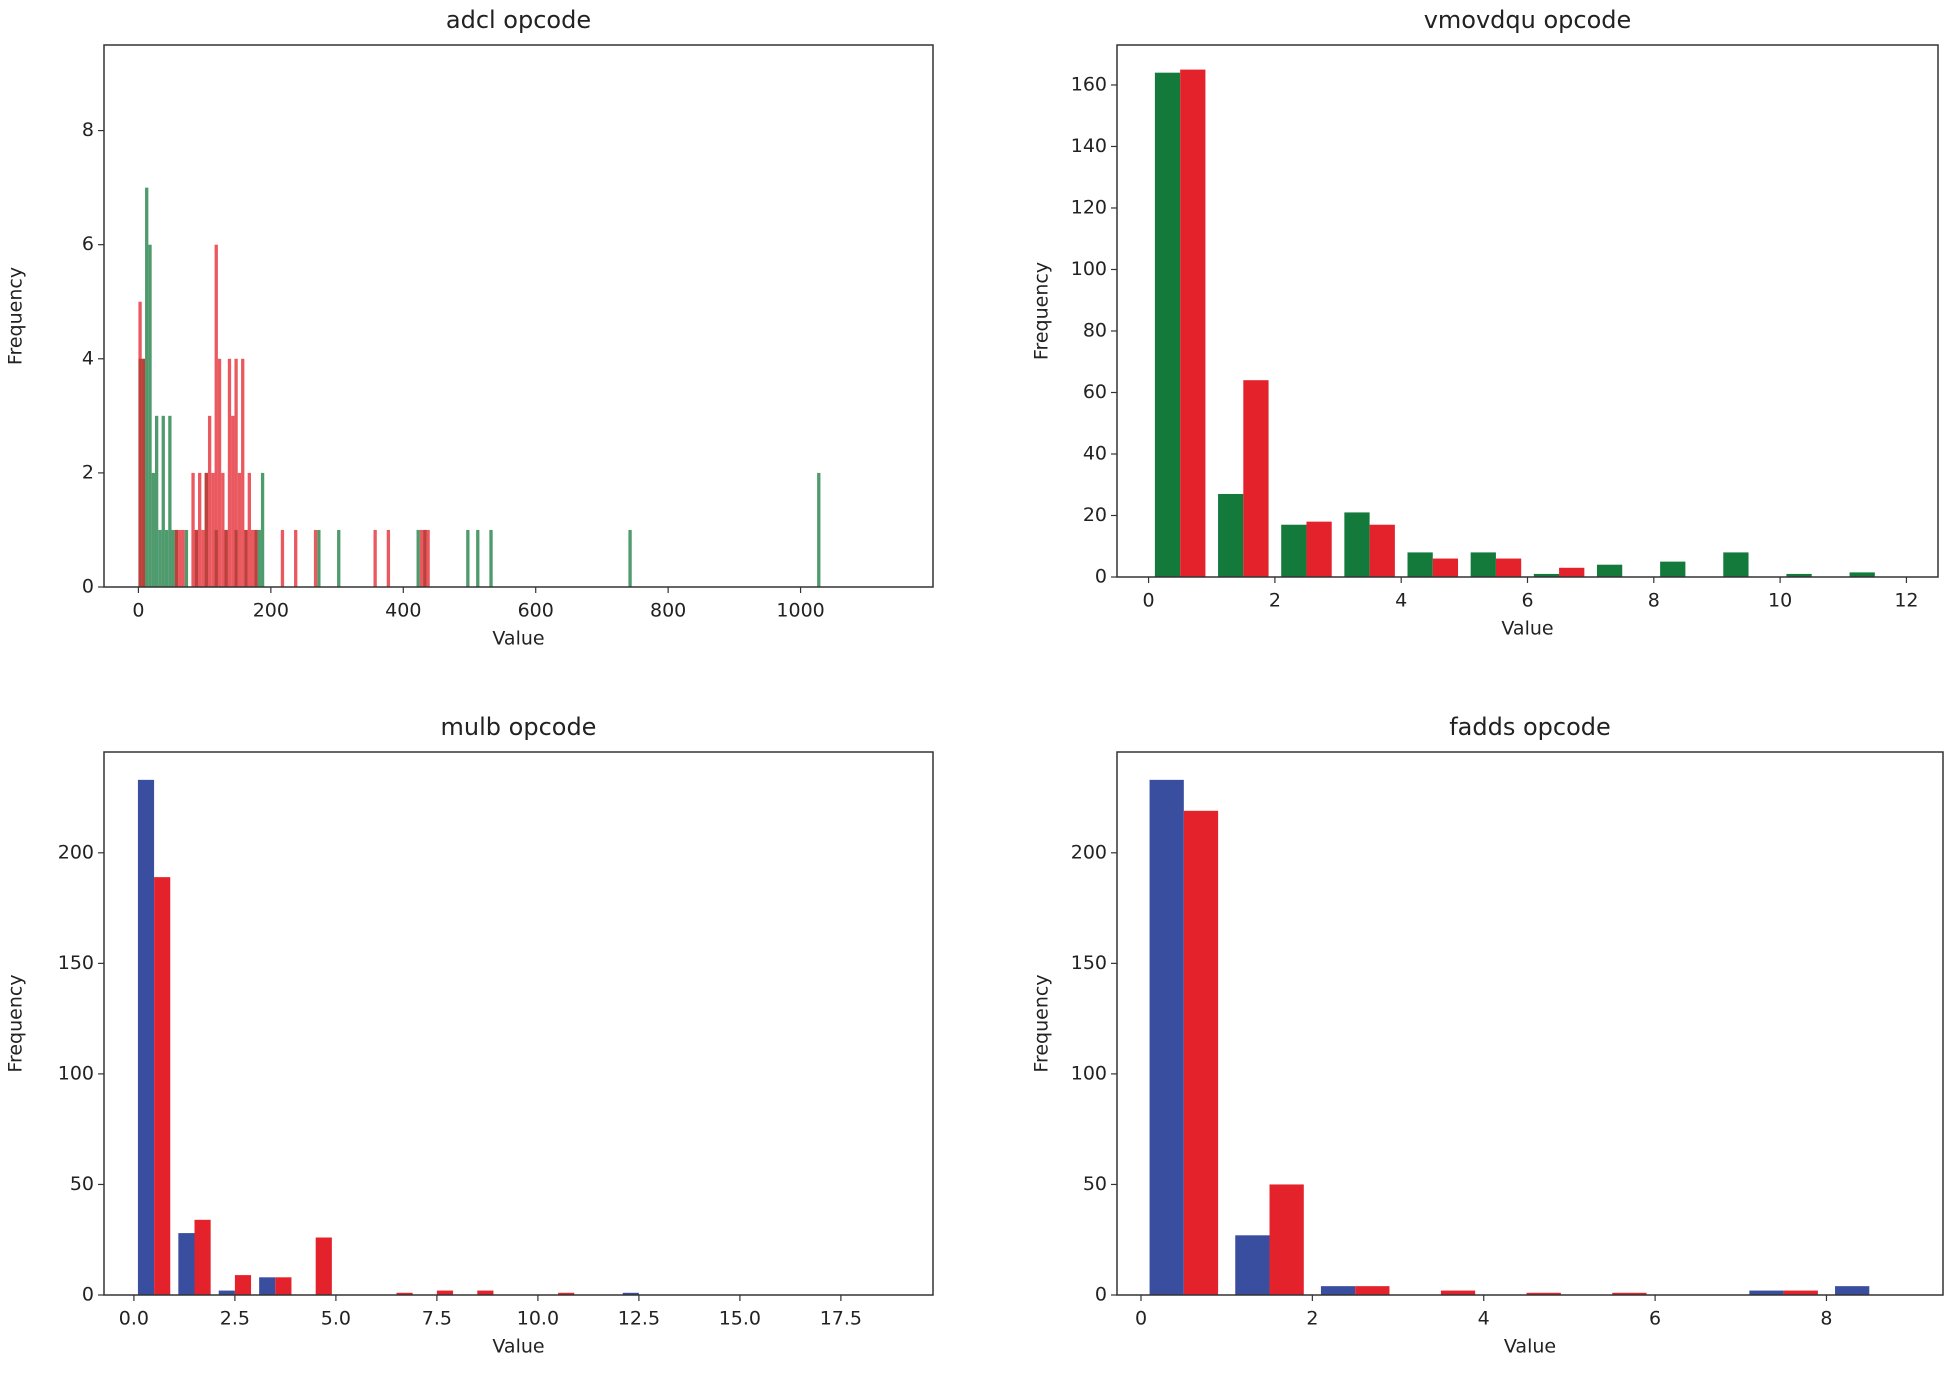 The image size is (1950, 1375). Describe the element at coordinates (403, 611) in the screenshot. I see `x-tick-label: 400` at that location.